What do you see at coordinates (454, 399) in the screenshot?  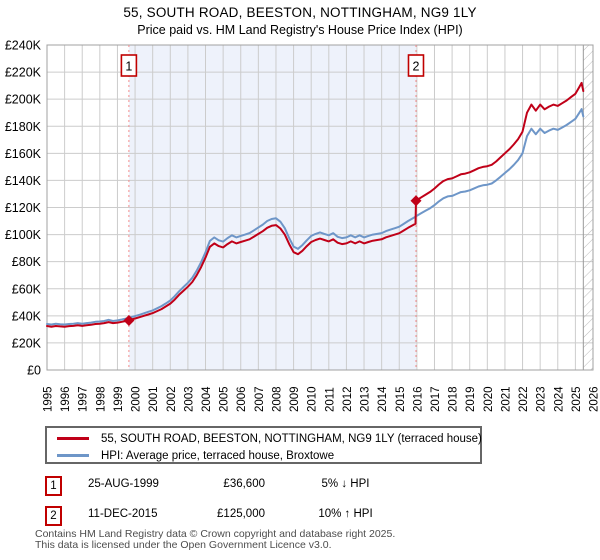 I see `x-axis-label: 2018` at bounding box center [454, 399].